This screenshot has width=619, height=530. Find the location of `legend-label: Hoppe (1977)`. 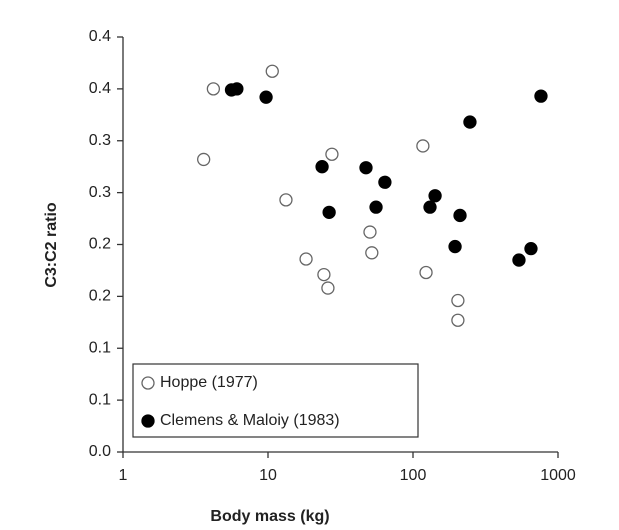

legend-label: Hoppe (1977) is located at coordinates (209, 382).